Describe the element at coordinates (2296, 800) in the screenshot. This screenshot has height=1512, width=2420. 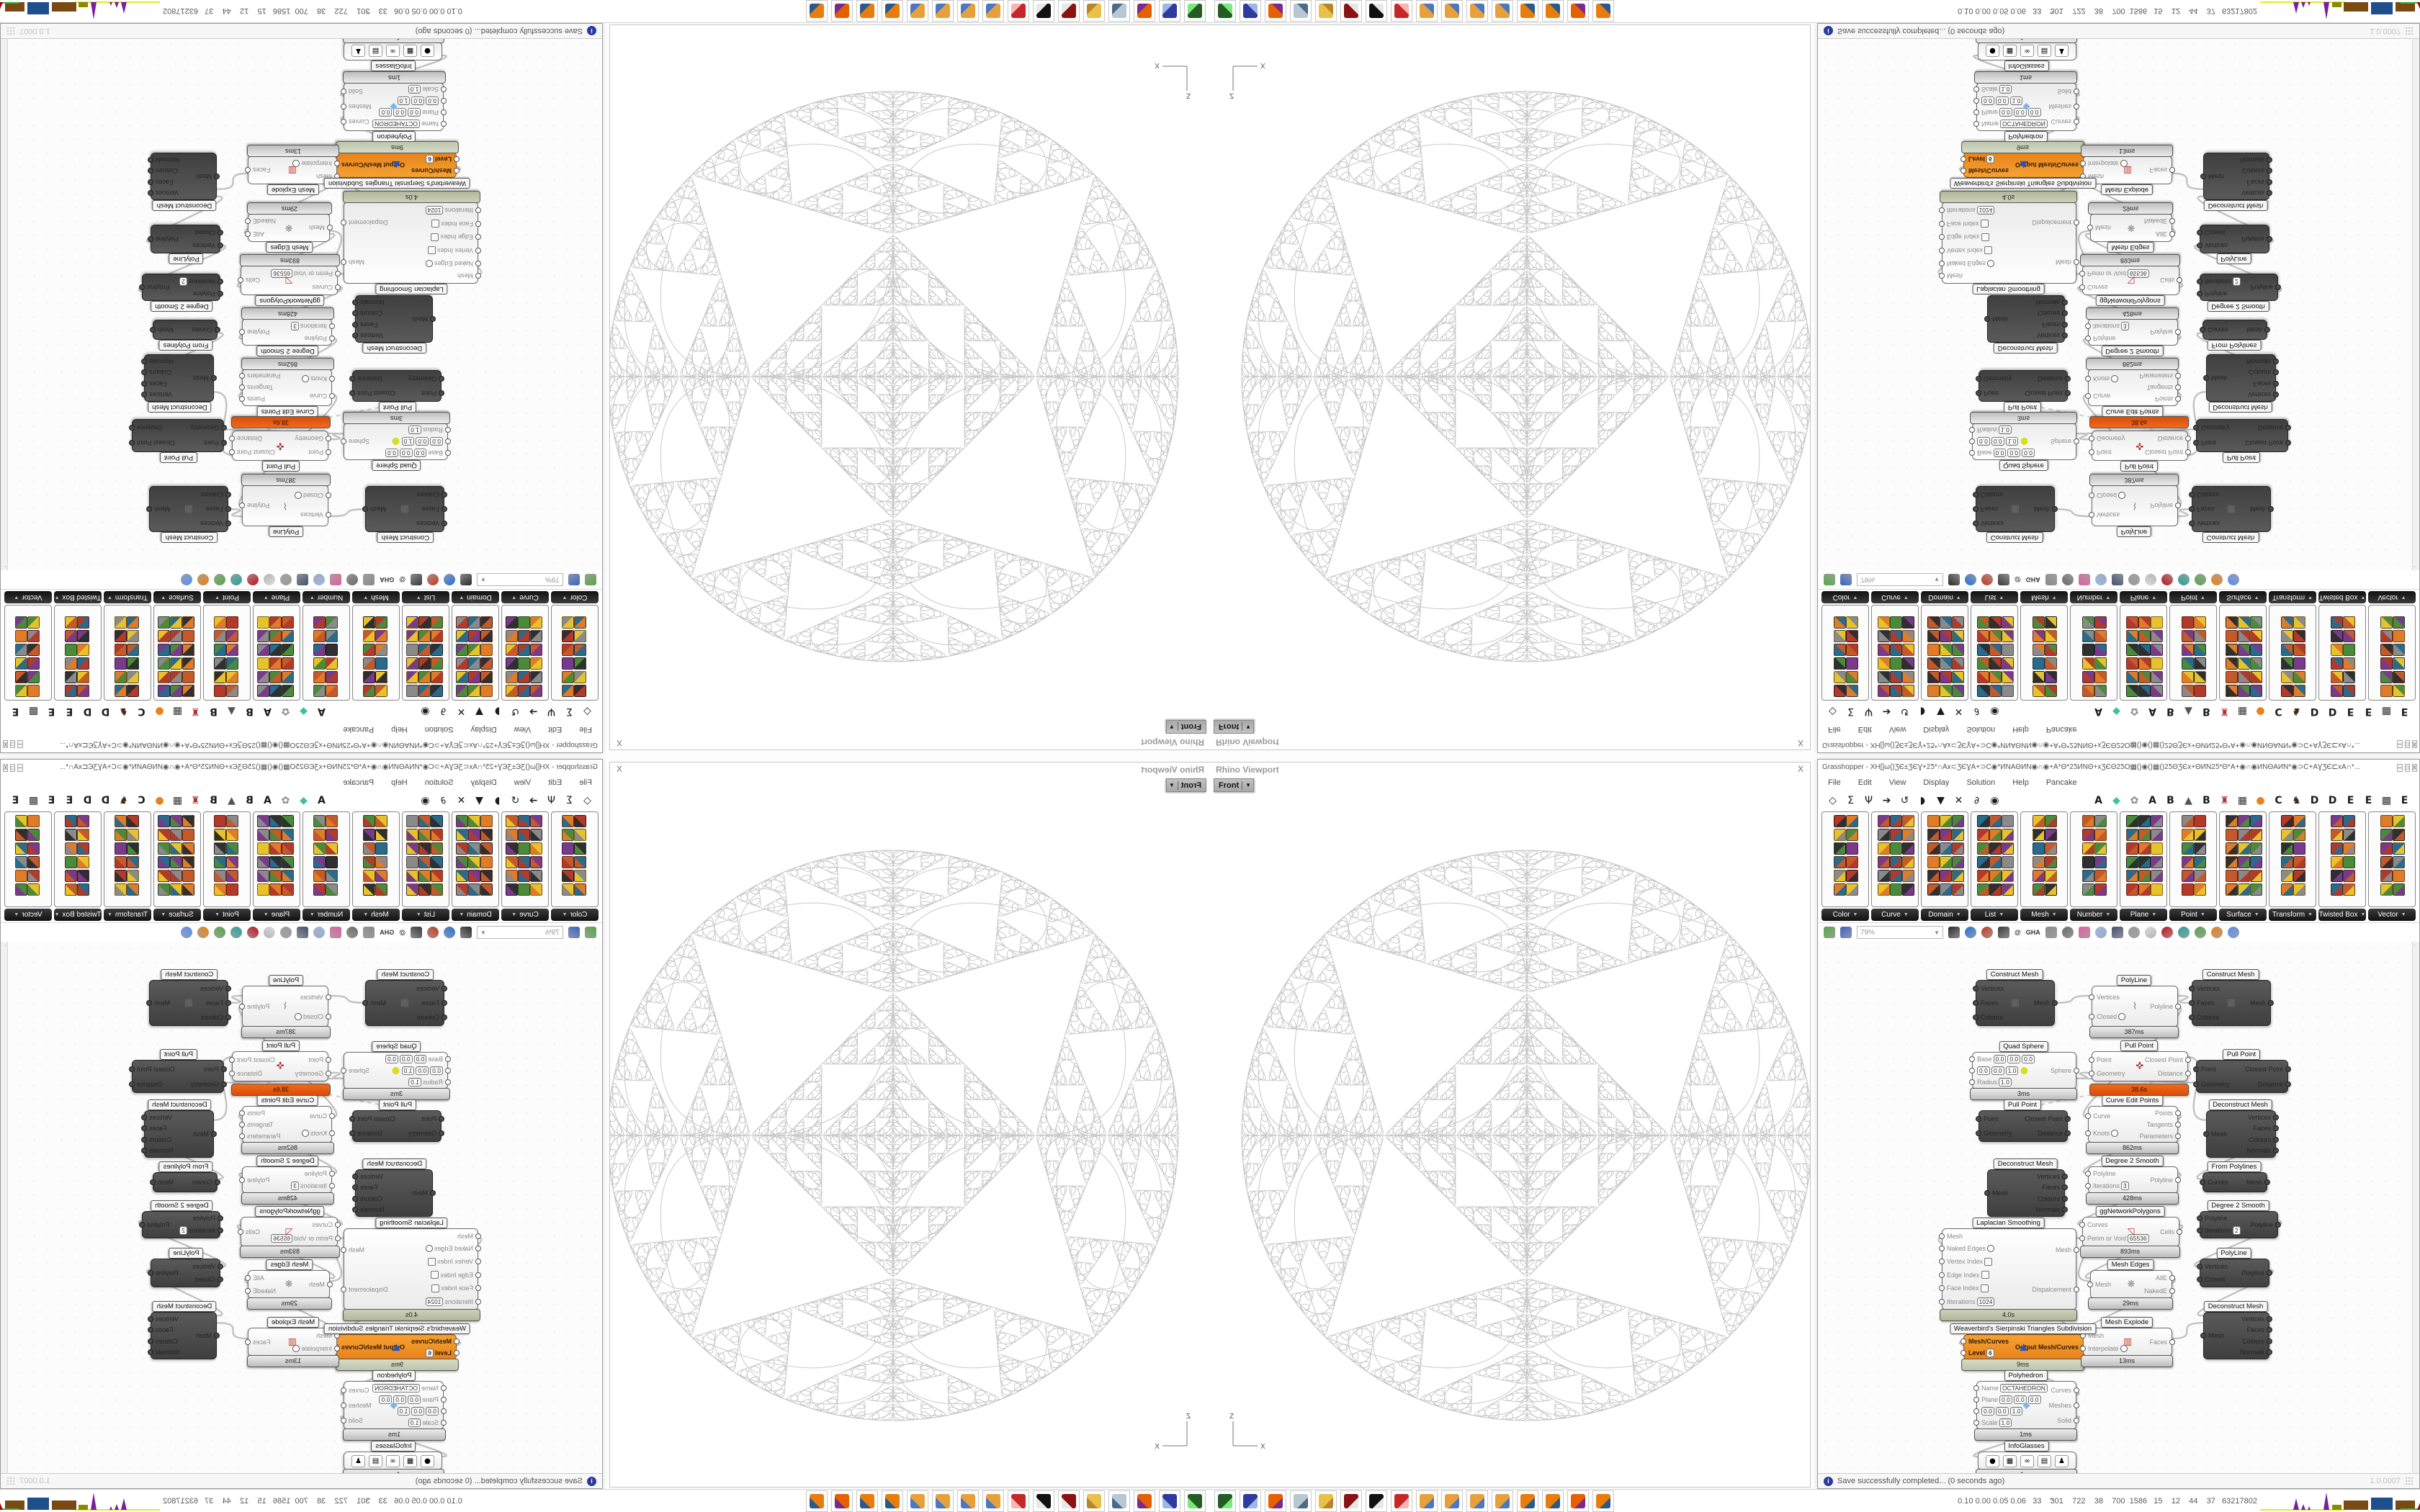
I see `category-letter-icon: ♞` at that location.